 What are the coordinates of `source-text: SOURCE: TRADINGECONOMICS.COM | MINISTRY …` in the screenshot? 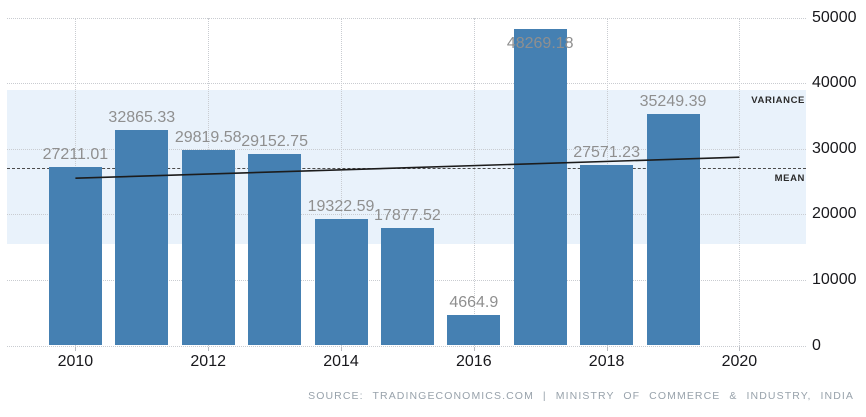 It's located at (581, 396).